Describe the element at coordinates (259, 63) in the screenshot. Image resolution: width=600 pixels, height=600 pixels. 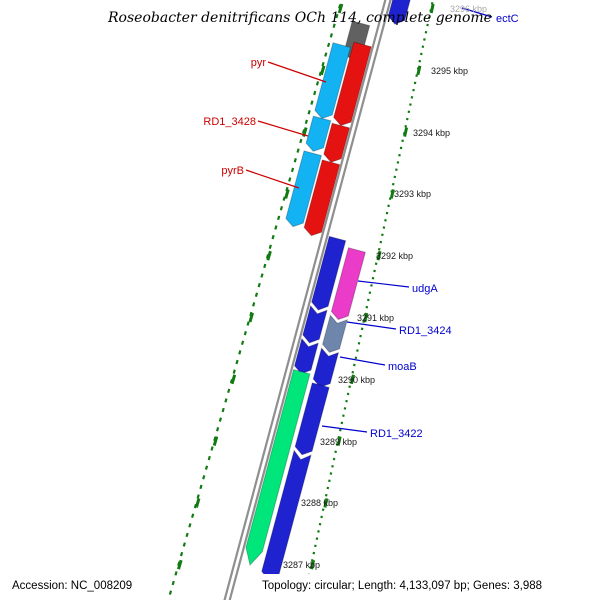
I see `gene-label-pyr: pyr` at that location.